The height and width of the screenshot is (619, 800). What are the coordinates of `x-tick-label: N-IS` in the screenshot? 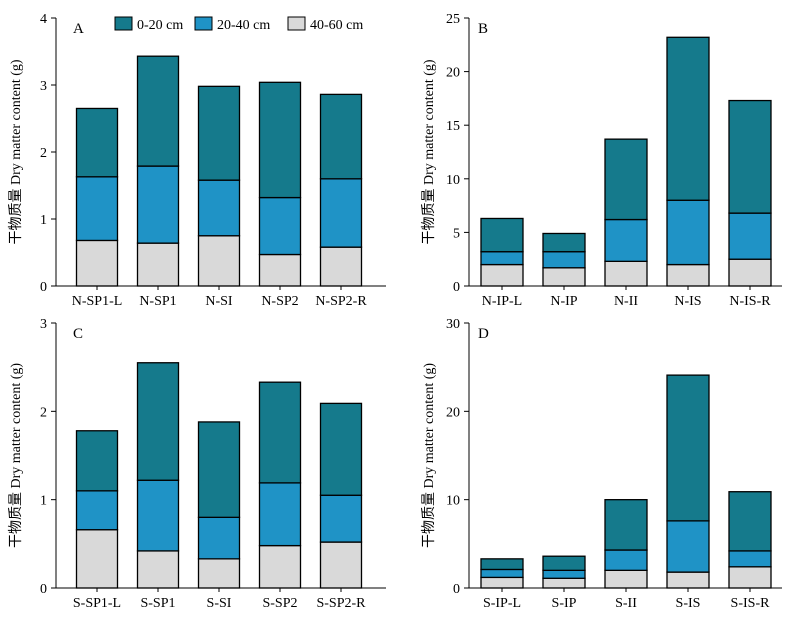 It's located at (687, 301).